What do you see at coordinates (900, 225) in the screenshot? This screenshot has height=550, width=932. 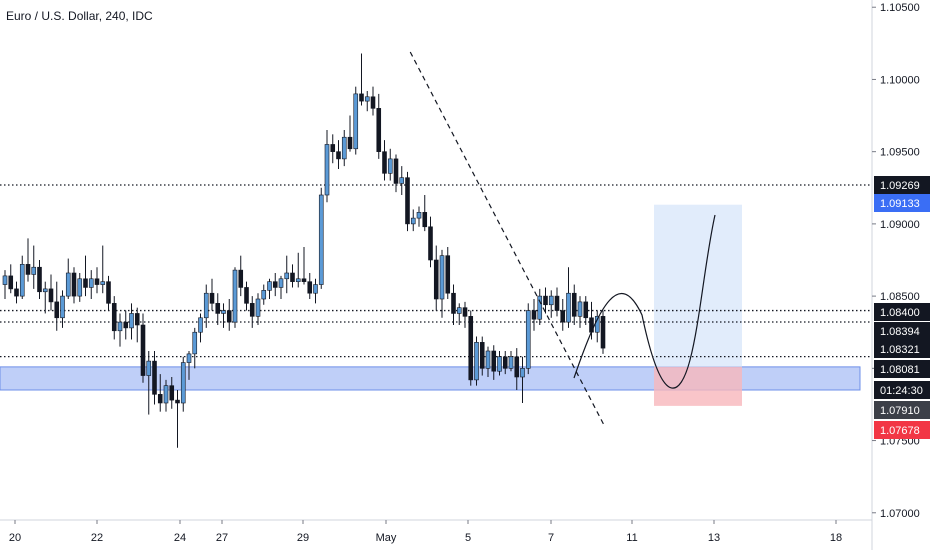 I see `y-tick-label: 1.09000` at bounding box center [900, 225].